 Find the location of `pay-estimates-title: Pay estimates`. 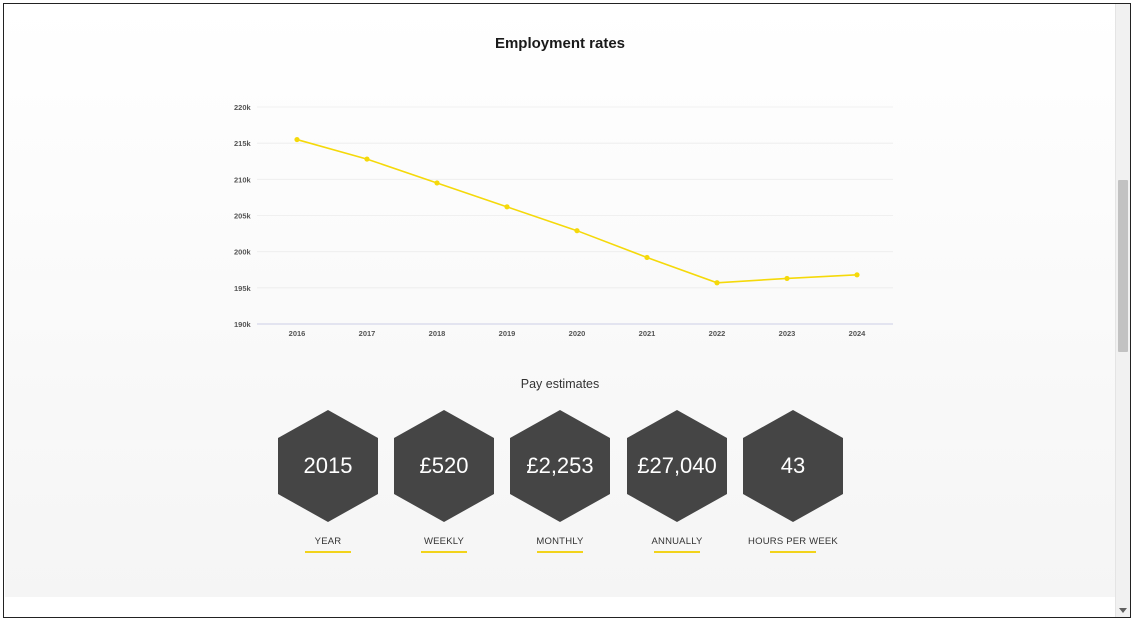

pay-estimates-title: Pay estimates is located at coordinates (560, 384).